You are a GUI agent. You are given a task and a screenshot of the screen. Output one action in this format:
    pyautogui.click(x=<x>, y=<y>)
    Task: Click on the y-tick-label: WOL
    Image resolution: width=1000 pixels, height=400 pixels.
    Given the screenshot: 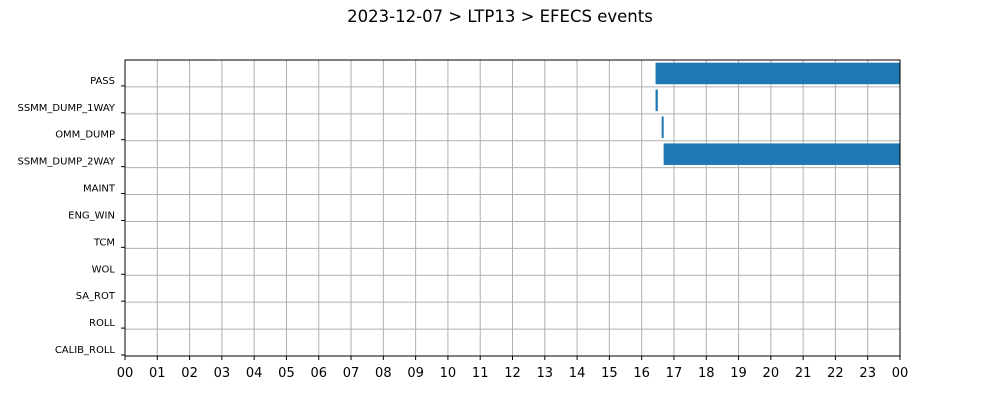 What is the action you would take?
    pyautogui.click(x=104, y=269)
    